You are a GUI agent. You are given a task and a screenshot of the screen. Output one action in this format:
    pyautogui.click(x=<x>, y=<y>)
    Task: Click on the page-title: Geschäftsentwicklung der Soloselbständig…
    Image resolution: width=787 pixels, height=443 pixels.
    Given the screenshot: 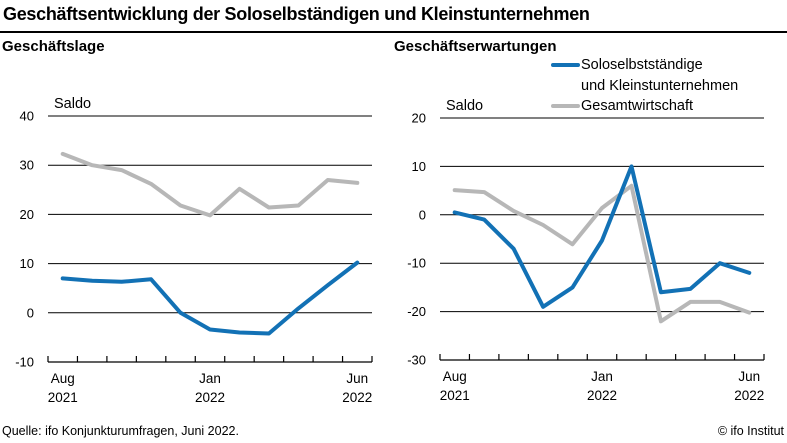 What is the action you would take?
    pyautogui.click(x=296, y=14)
    